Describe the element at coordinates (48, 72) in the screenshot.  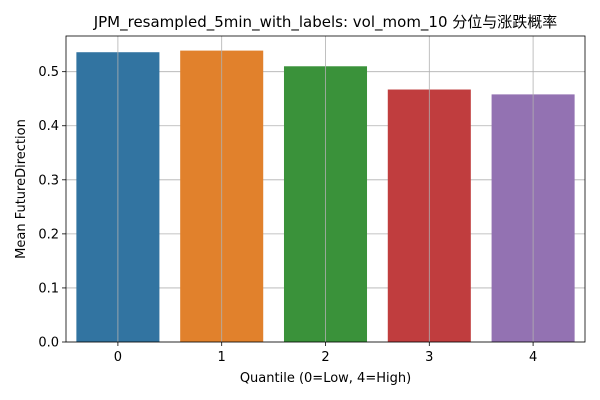
I see `y-tick-label: 0.5` at that location.